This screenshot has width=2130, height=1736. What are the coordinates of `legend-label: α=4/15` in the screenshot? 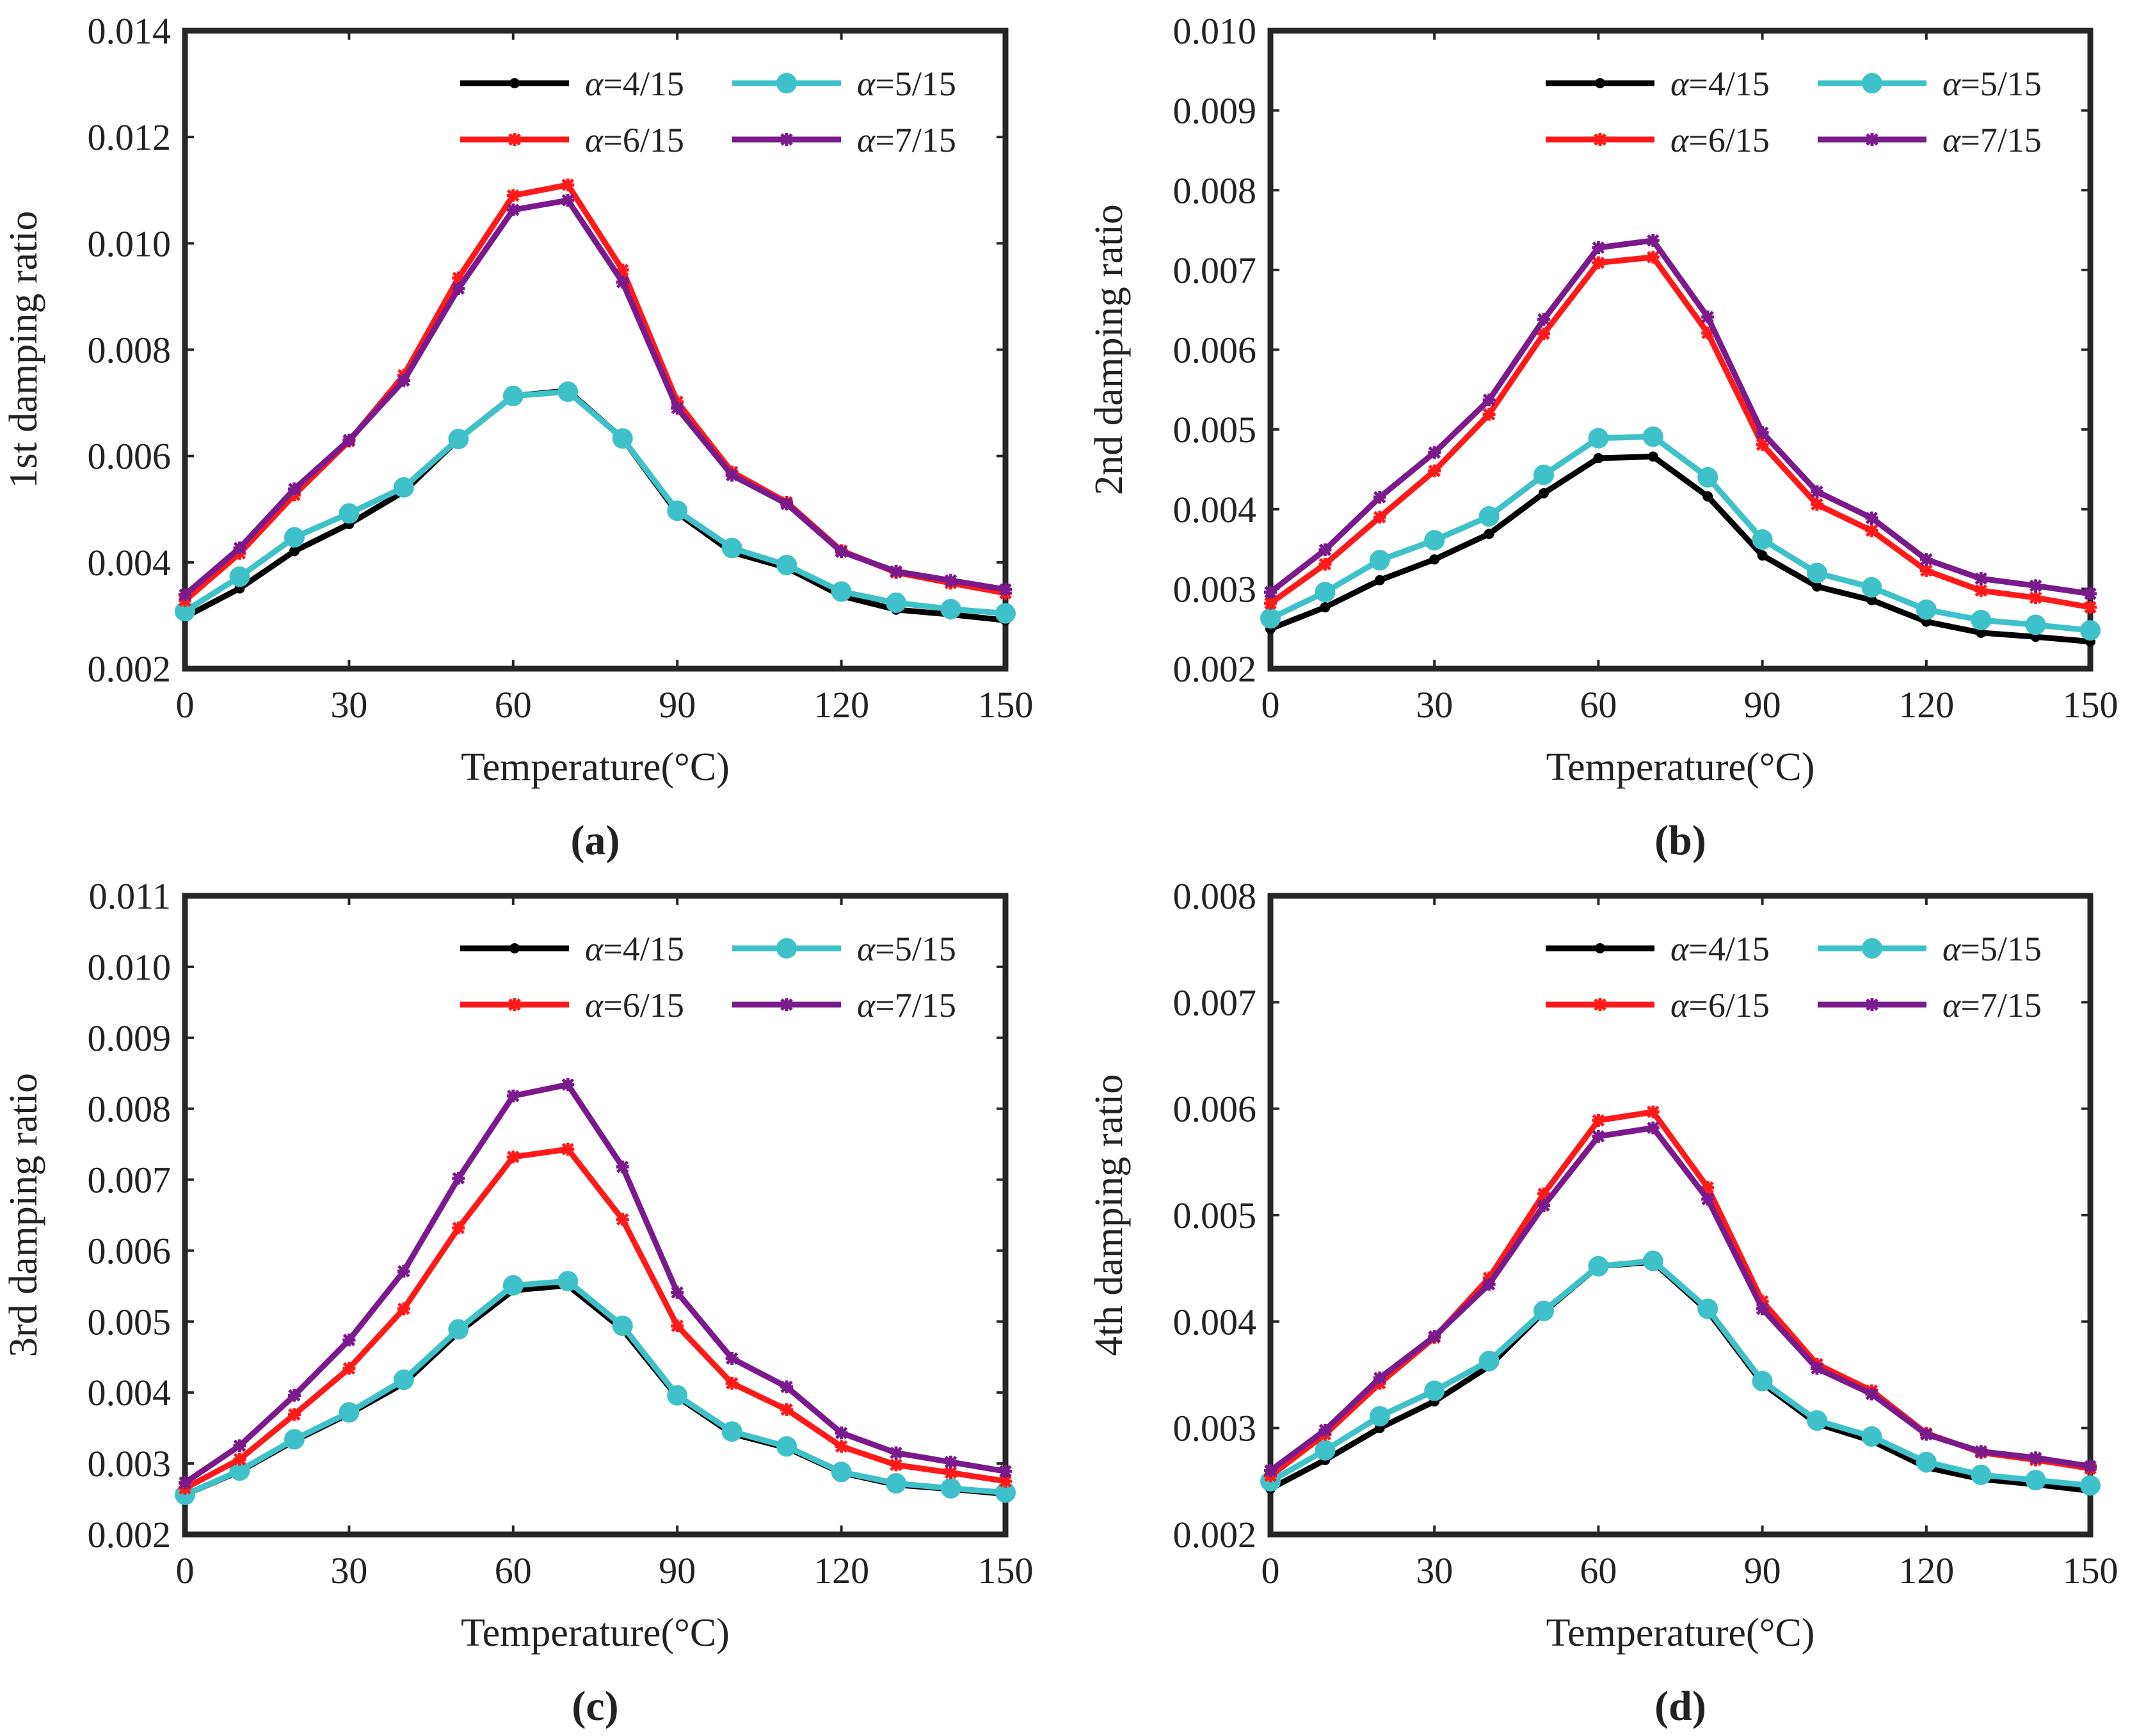 It's located at (634, 84).